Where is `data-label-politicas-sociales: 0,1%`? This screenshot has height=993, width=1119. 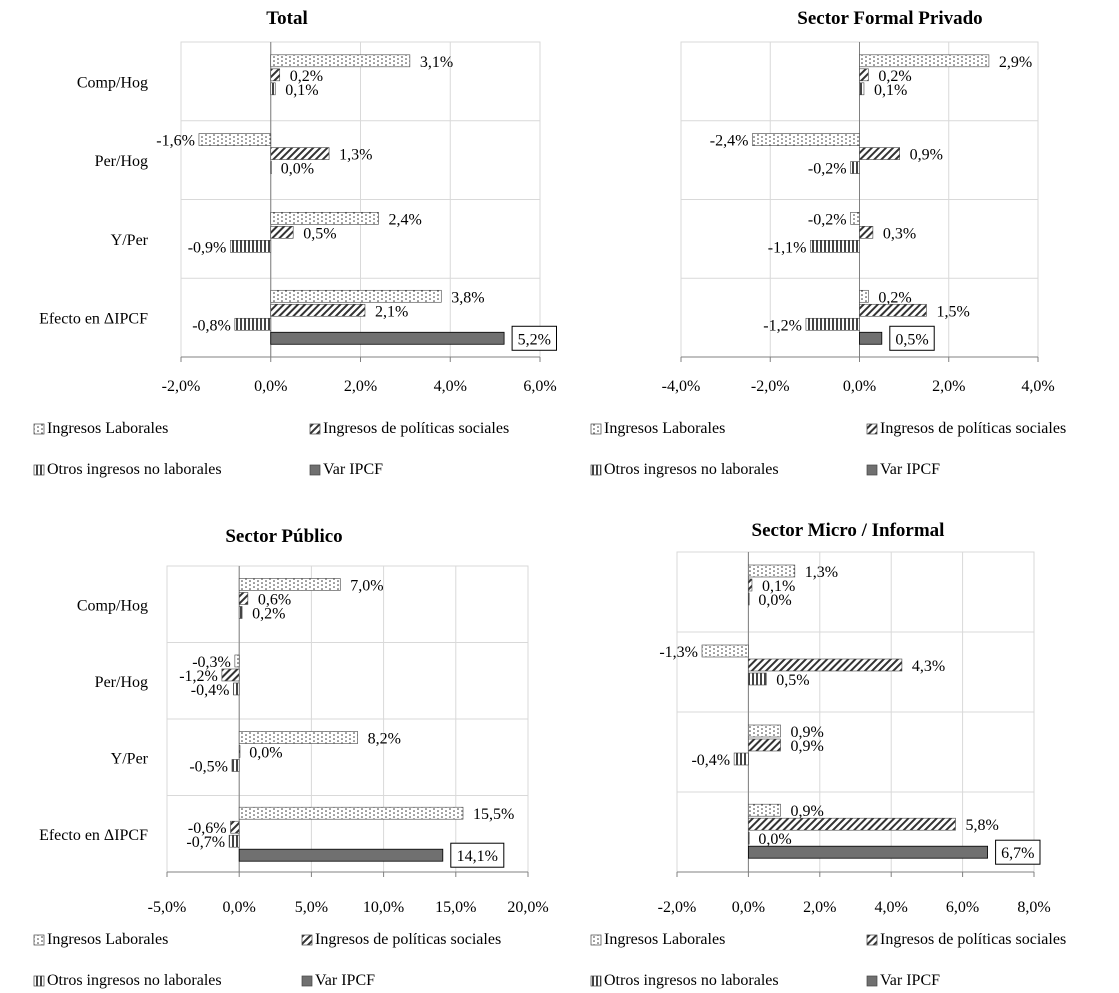 data-label-politicas-sociales: 0,1% is located at coordinates (778, 586).